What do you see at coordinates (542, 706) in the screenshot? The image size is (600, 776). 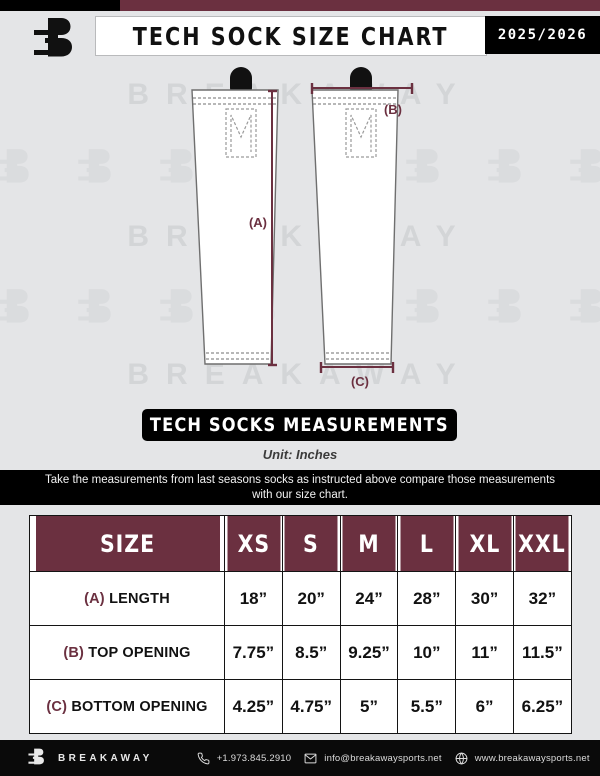 I see `cell-bottom-xxl: 6.25”` at bounding box center [542, 706].